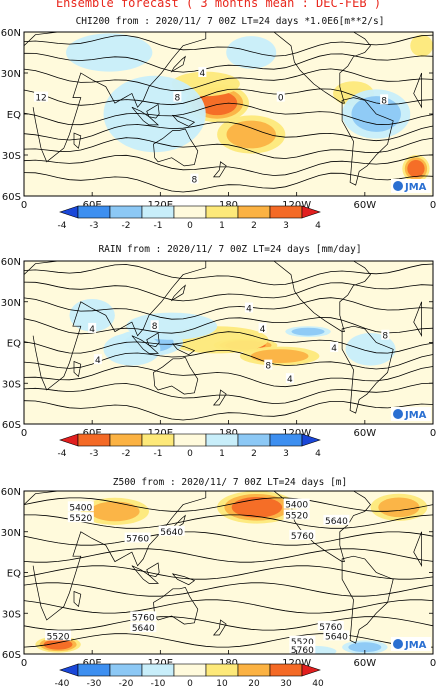 This screenshot has width=437, height=689. I want to click on colorbar-label: -10, so click(158, 684).